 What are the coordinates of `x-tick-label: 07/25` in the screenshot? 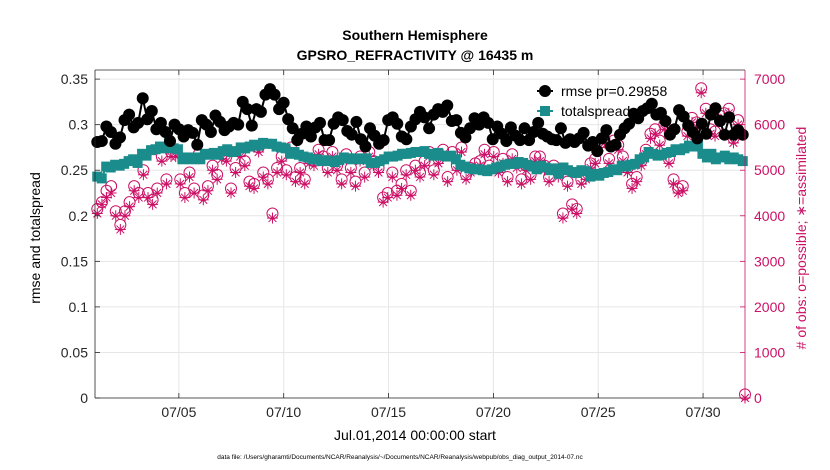 It's located at (598, 412).